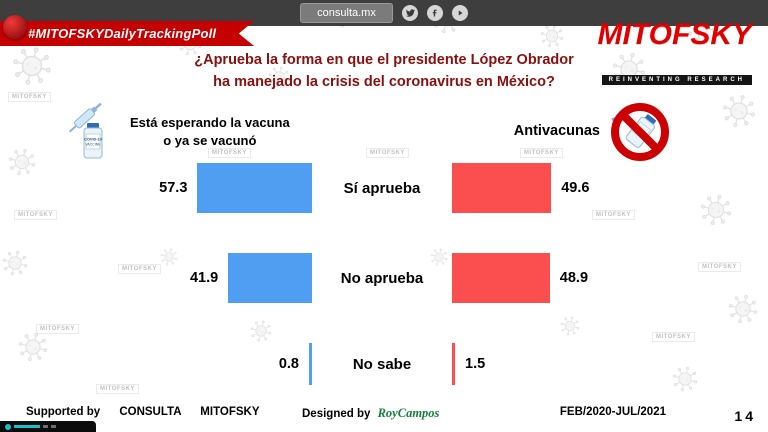 The width and height of the screenshot is (768, 432). I want to click on virus-watermark, so click(552, 36).